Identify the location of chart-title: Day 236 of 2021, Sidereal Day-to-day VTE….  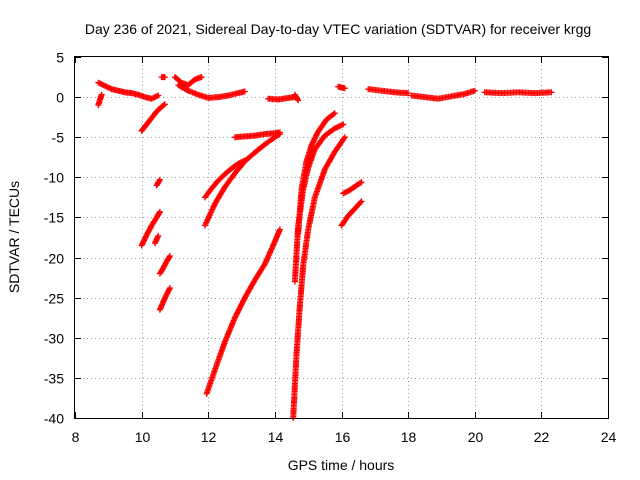
(338, 29).